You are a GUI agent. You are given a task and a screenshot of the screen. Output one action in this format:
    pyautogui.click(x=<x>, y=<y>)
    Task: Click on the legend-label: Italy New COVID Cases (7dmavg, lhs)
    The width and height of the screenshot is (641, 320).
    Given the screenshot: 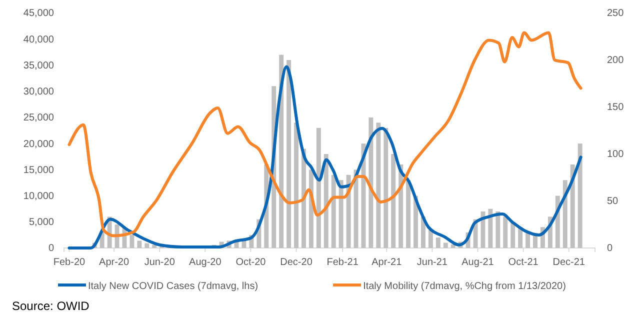 What is the action you would take?
    pyautogui.click(x=173, y=286)
    